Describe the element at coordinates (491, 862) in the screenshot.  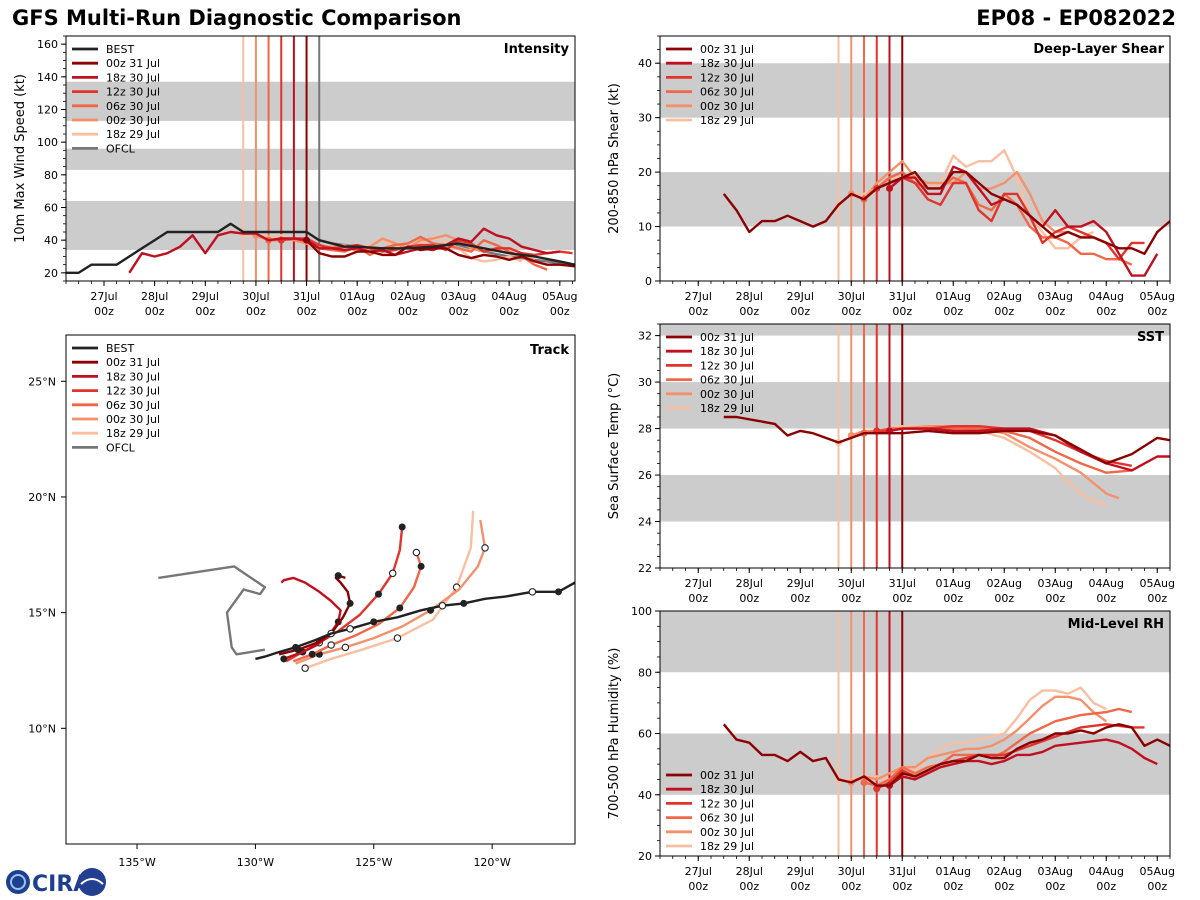
I see `track-xtick-label: 120°W` at that location.